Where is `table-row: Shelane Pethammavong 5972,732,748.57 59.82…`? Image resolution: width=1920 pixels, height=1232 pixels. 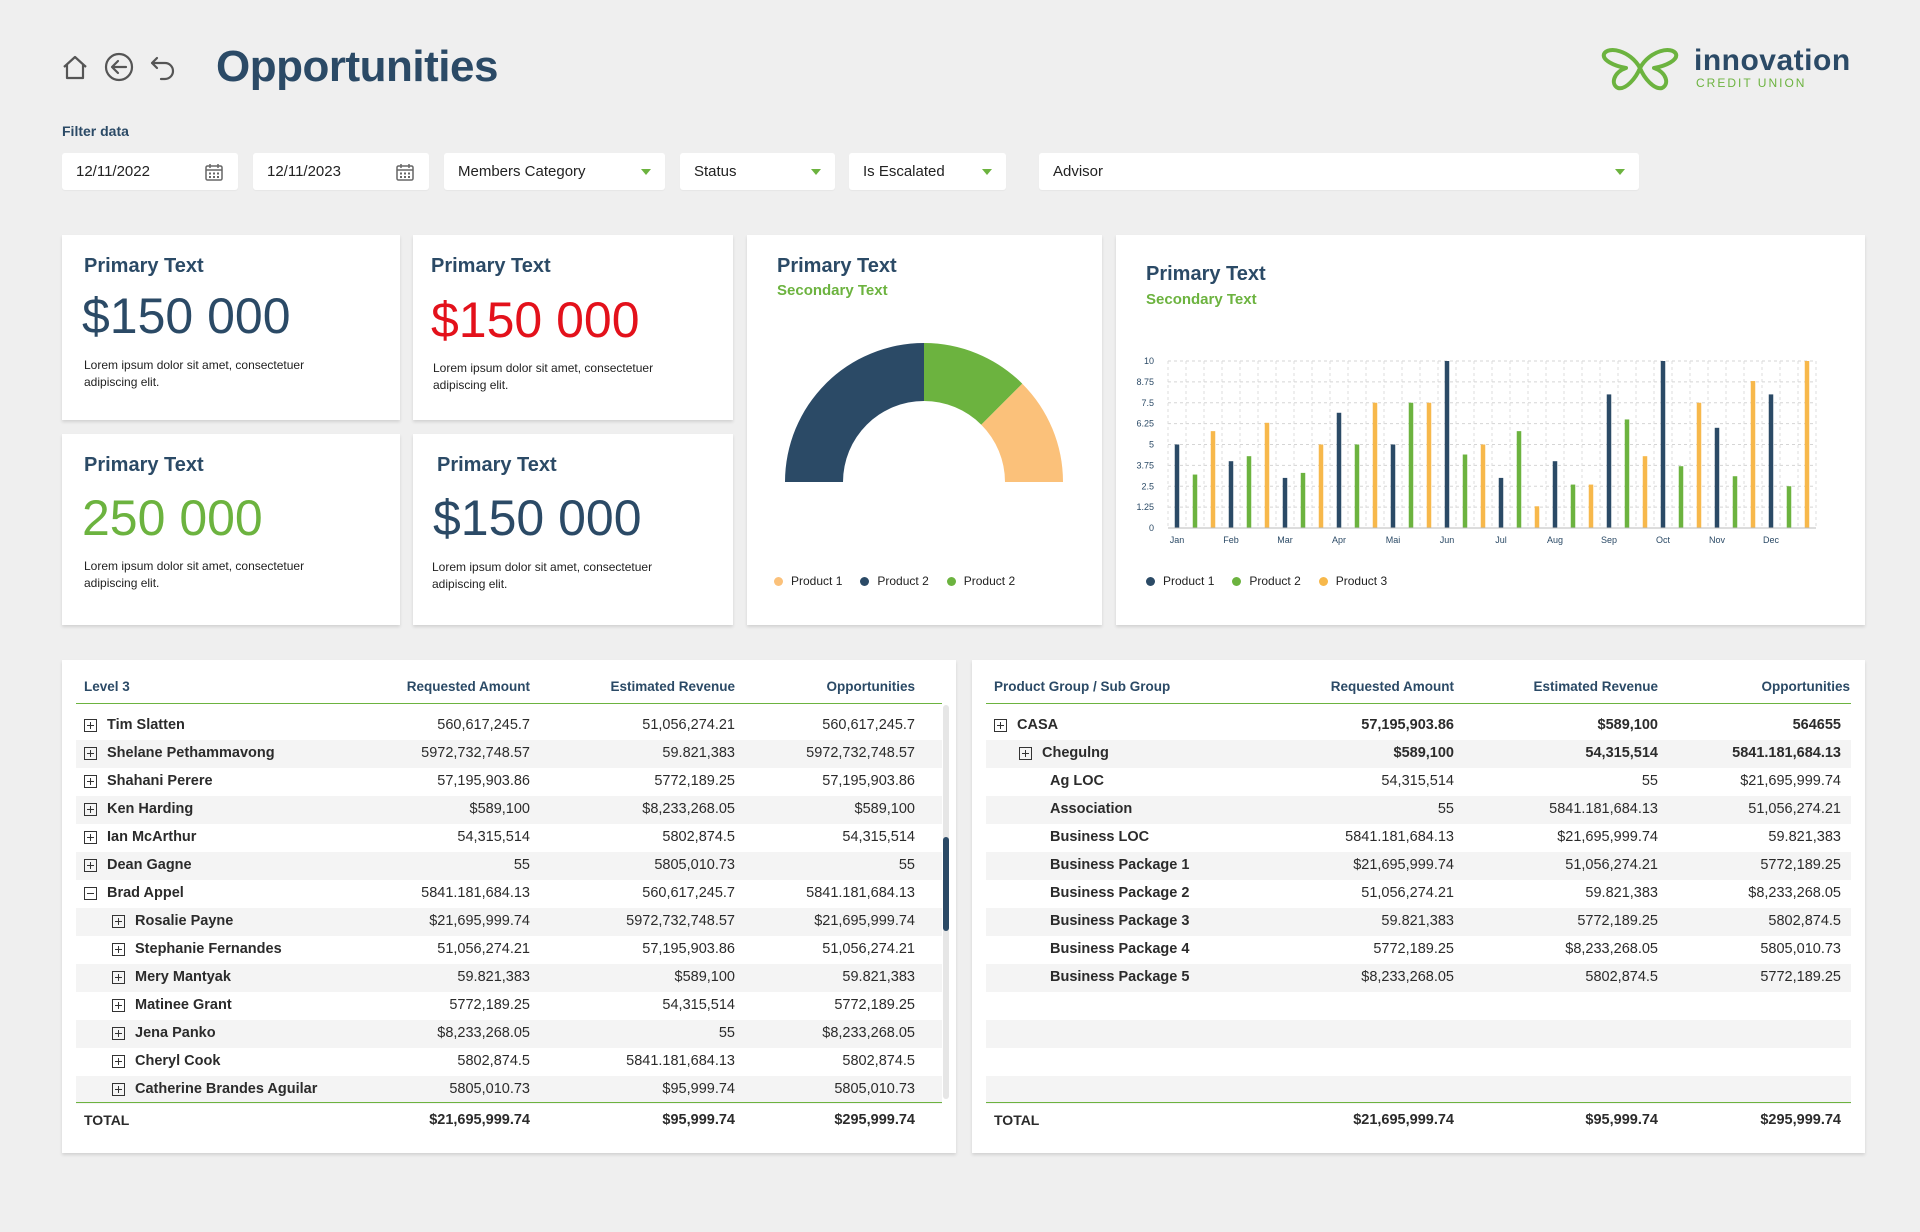 table-row: Shelane Pethammavong 5972,732,748.57 59.82… is located at coordinates (509, 754).